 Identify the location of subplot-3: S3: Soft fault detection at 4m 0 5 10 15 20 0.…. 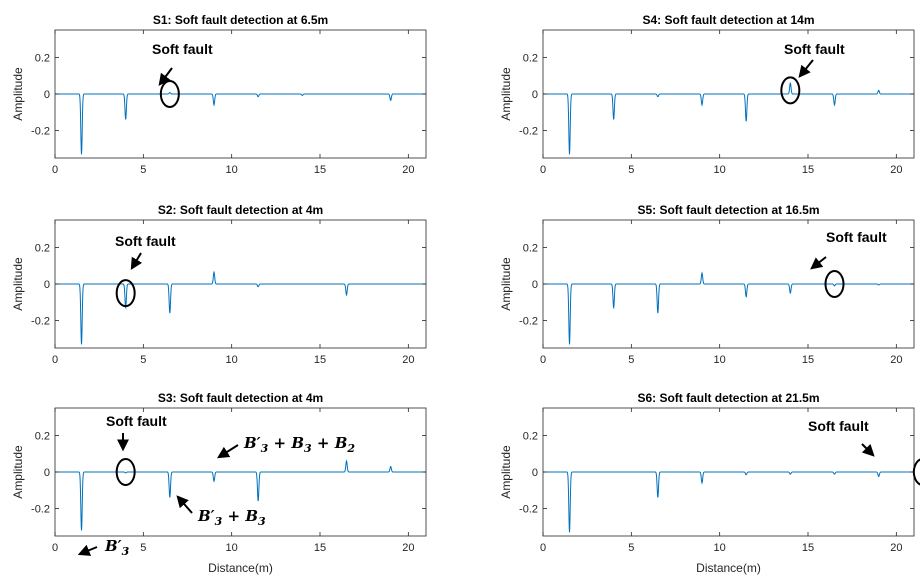
(219, 483).